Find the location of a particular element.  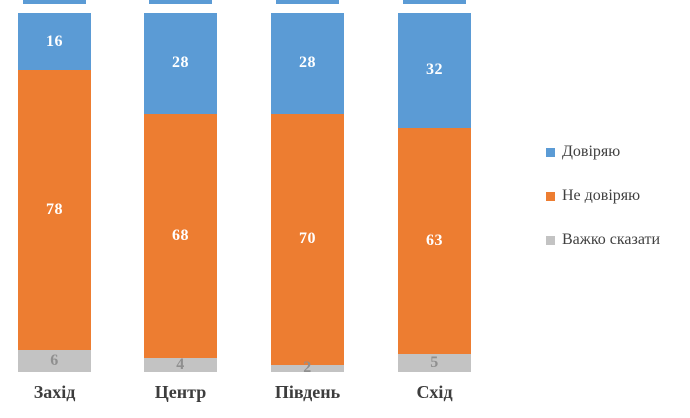

data-label: 78 is located at coordinates (54, 210).